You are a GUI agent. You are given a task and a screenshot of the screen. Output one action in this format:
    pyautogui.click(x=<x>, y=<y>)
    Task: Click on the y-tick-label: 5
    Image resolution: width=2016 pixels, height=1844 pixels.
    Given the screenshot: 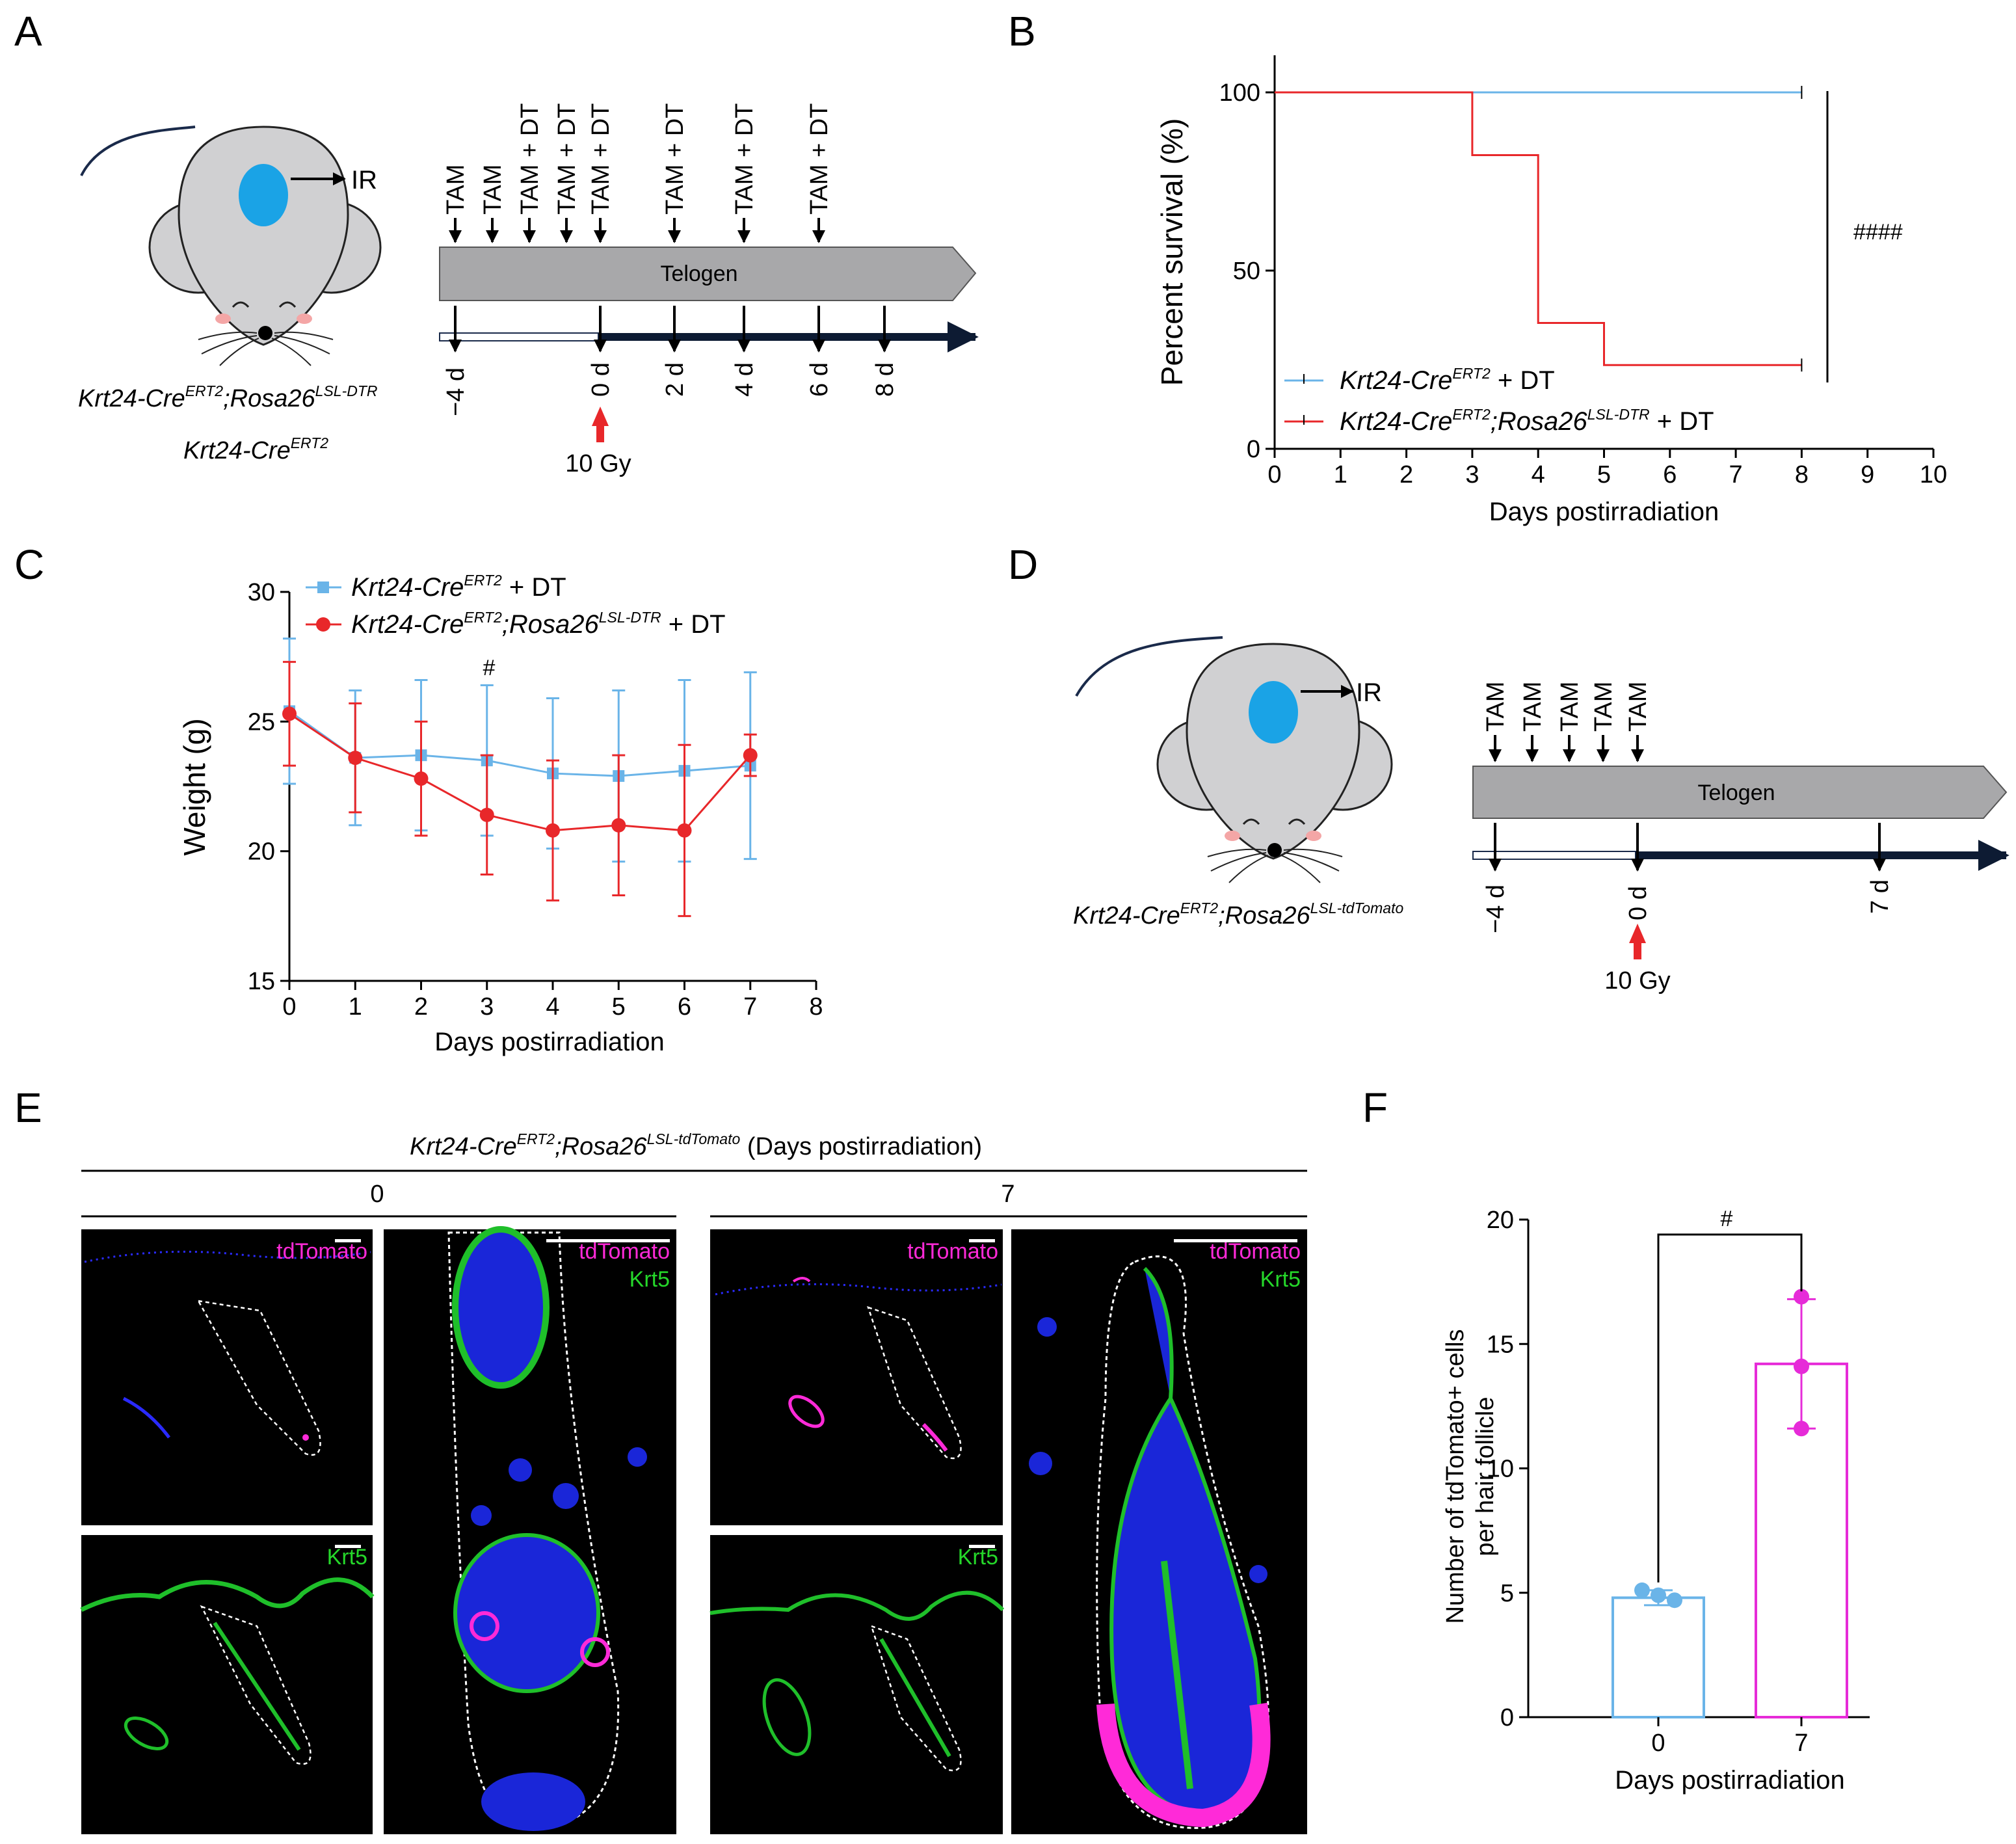 What is the action you would take?
    pyautogui.click(x=1507, y=1593)
    